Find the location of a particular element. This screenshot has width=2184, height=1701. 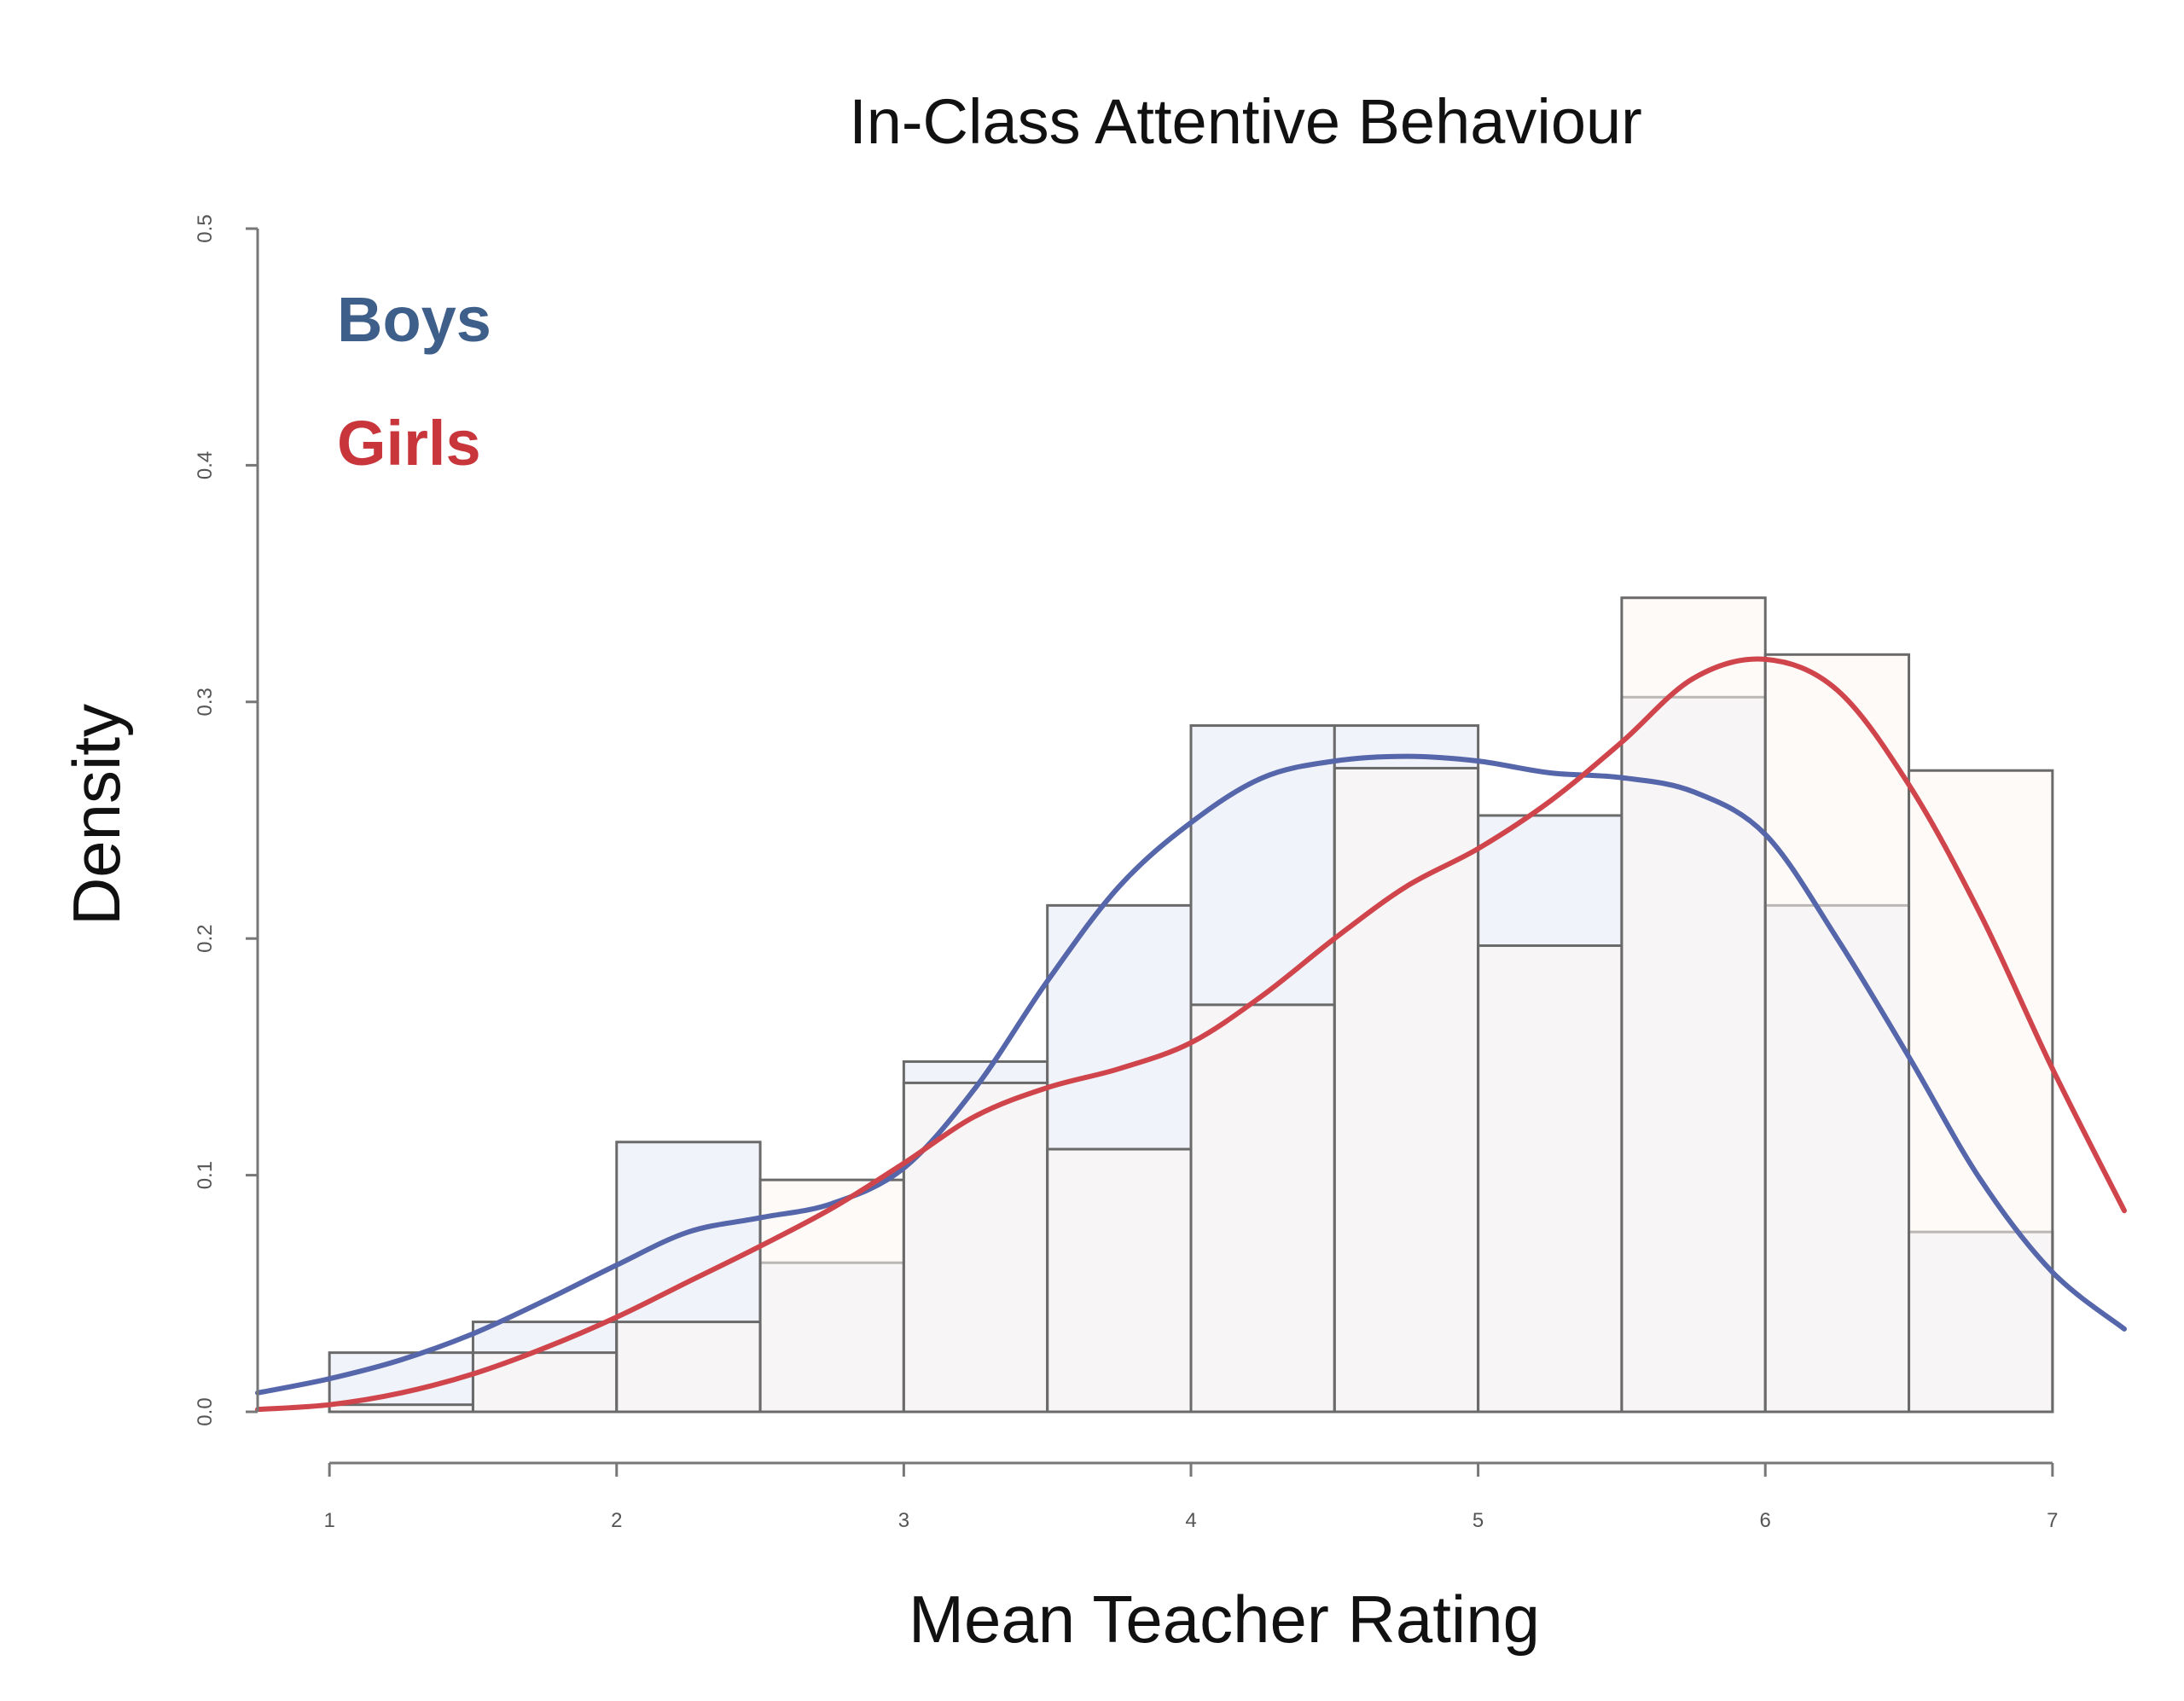

y-tick-label: 0.4 is located at coordinates (206, 465).